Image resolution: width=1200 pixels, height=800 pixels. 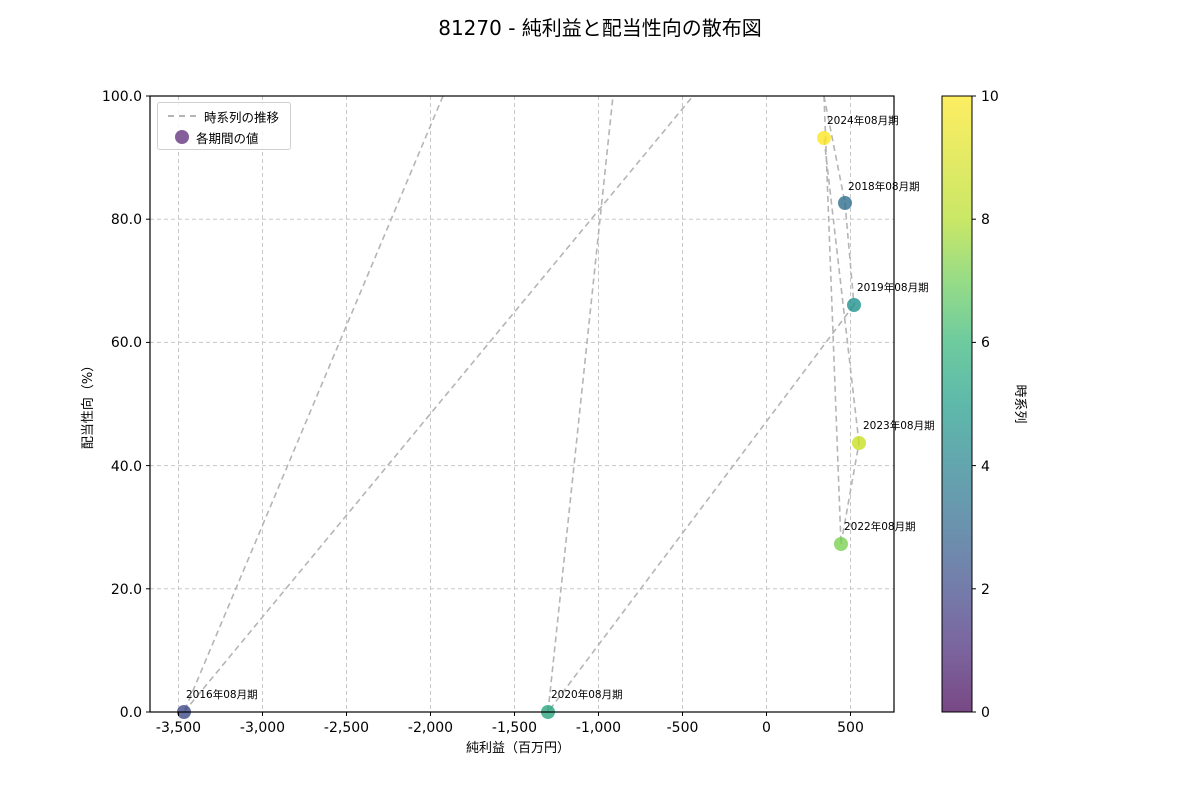 I want to click on svg-text: -3,000, so click(x=262, y=728).